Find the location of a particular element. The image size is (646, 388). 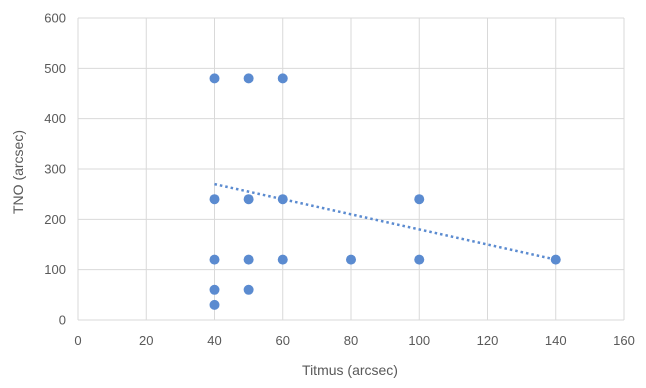

y-tick-label: 300 is located at coordinates (55, 169).